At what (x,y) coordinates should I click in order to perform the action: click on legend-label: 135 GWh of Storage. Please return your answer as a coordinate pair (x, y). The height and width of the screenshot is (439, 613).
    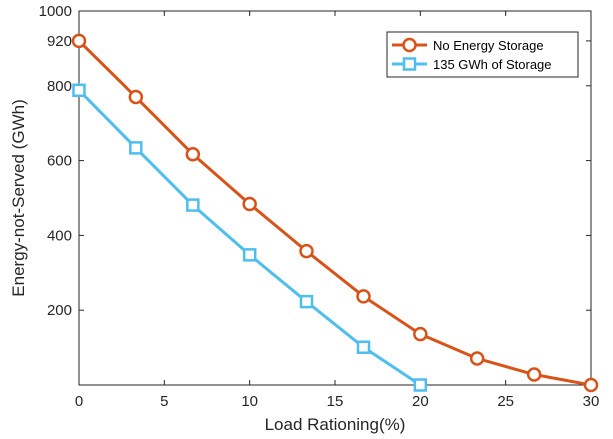
    Looking at the image, I should click on (492, 64).